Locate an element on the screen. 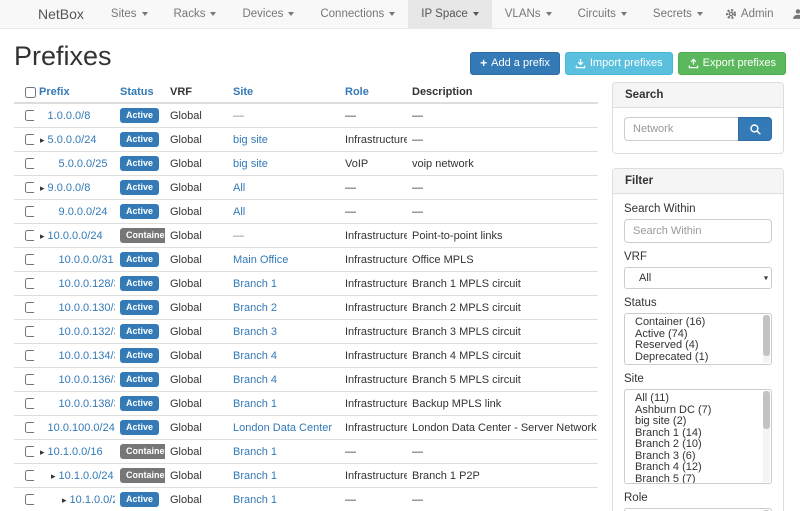 The height and width of the screenshot is (511, 800). prefix-link: 10.0.0.0/24 is located at coordinates (75, 235).